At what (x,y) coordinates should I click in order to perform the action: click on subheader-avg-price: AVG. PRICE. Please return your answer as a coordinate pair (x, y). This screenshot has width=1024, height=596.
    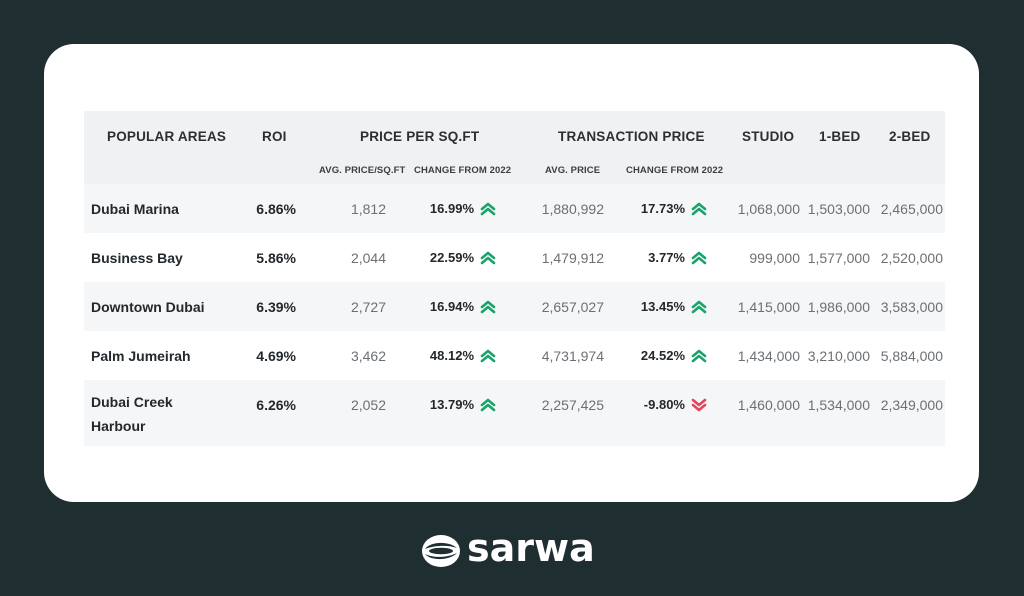
    Looking at the image, I should click on (573, 170).